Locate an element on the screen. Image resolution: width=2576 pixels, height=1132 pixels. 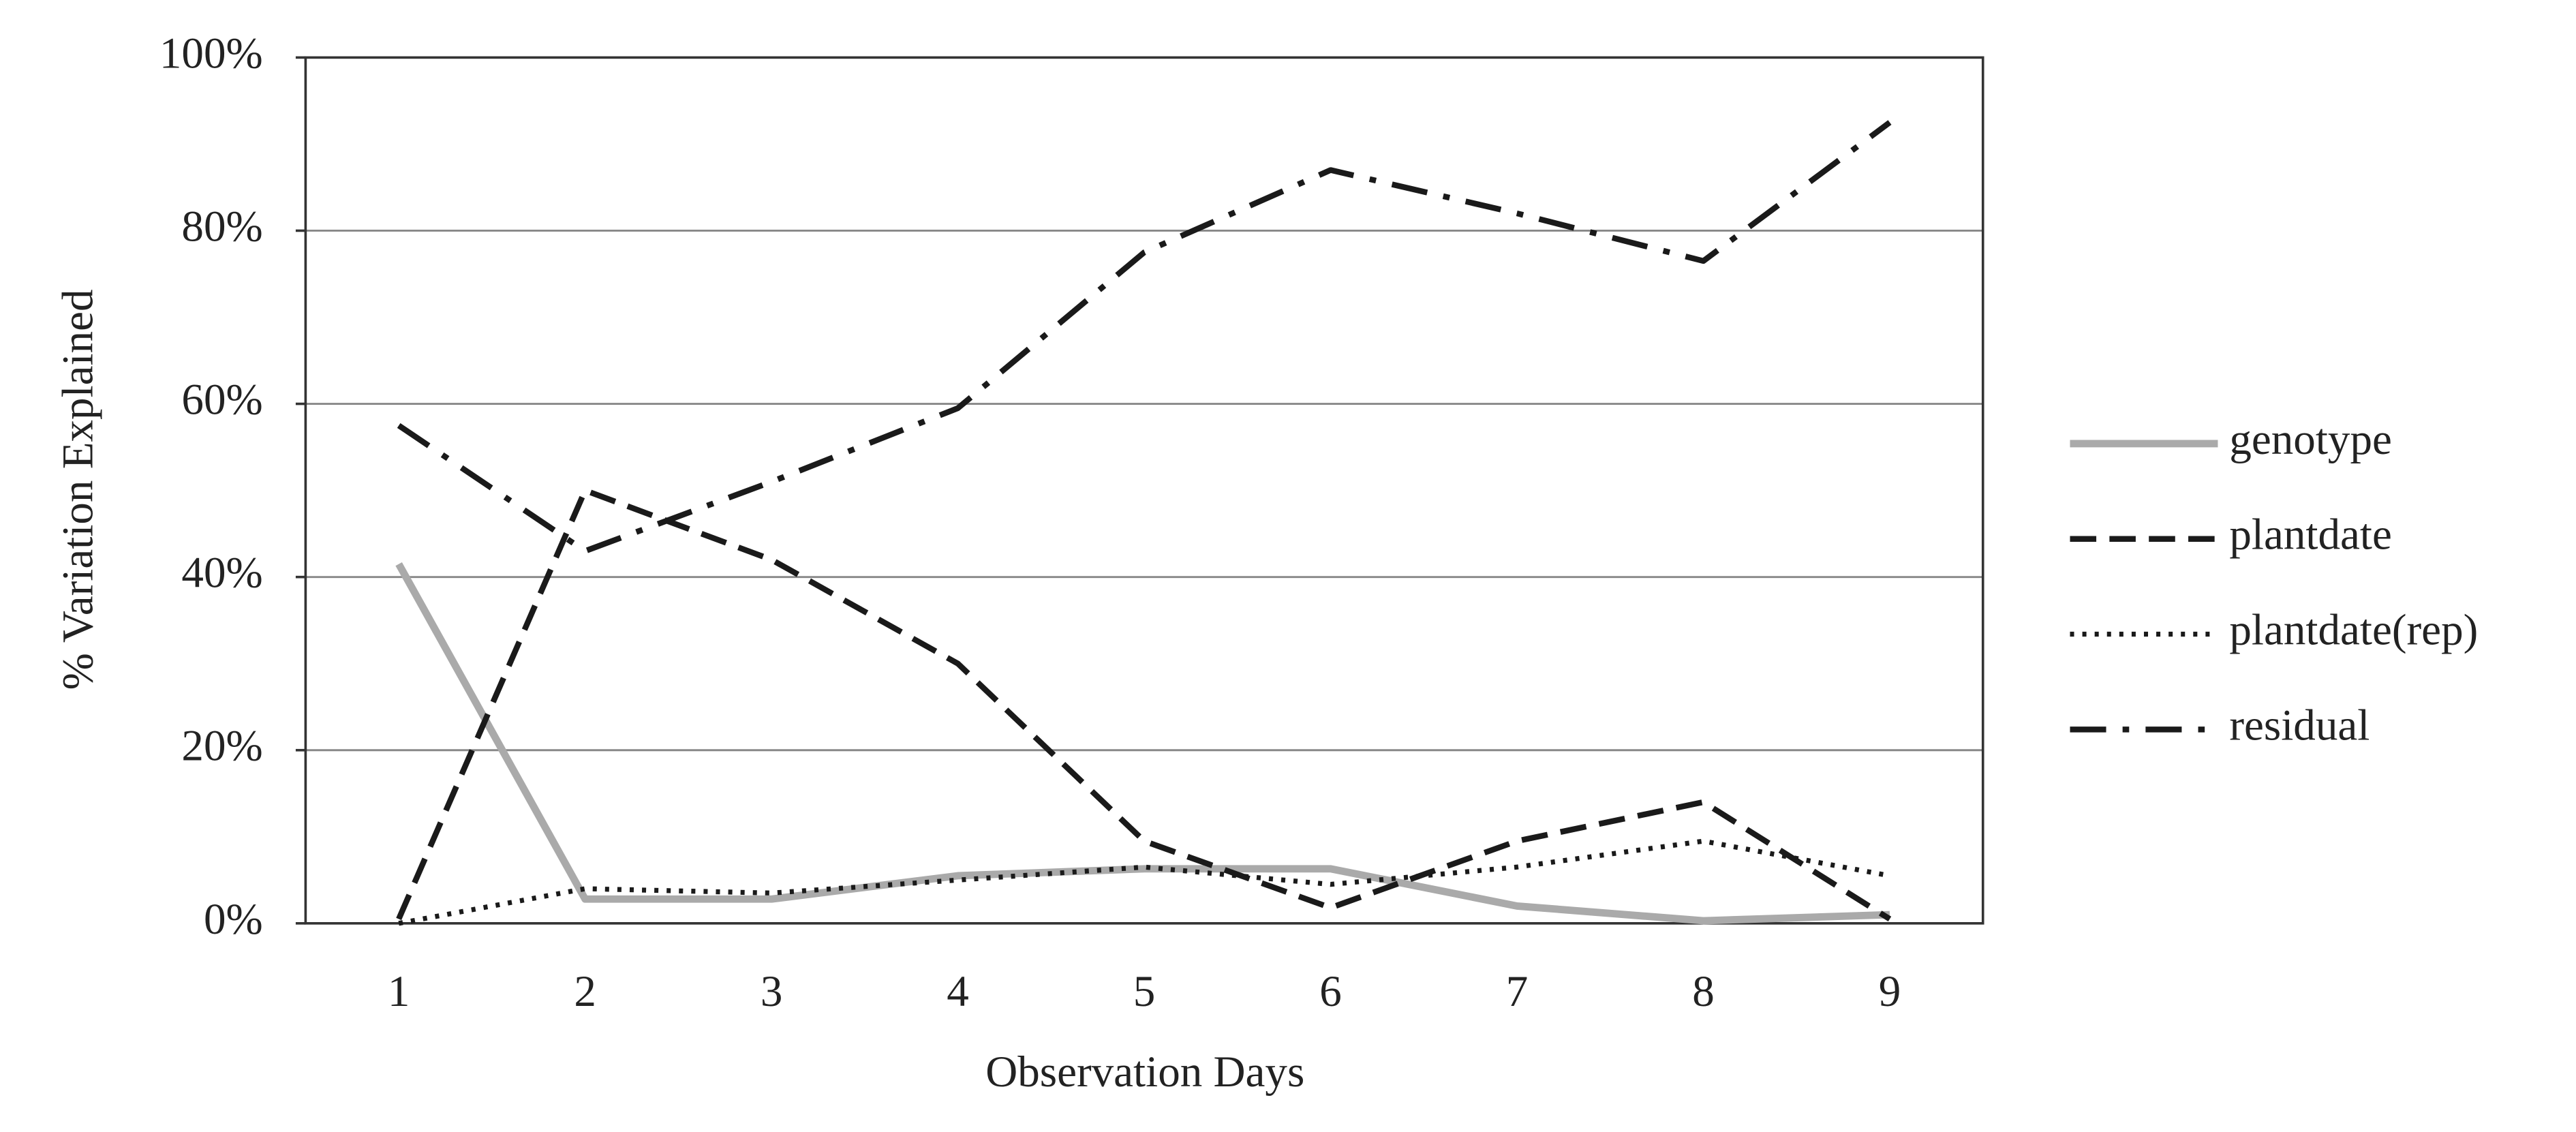
y-tick-label: 0% is located at coordinates (234, 919).